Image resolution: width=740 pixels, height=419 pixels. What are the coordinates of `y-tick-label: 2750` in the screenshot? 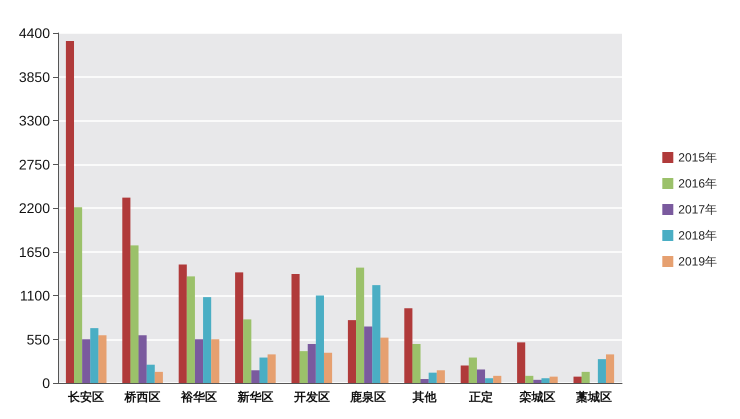 It's located at (34, 164).